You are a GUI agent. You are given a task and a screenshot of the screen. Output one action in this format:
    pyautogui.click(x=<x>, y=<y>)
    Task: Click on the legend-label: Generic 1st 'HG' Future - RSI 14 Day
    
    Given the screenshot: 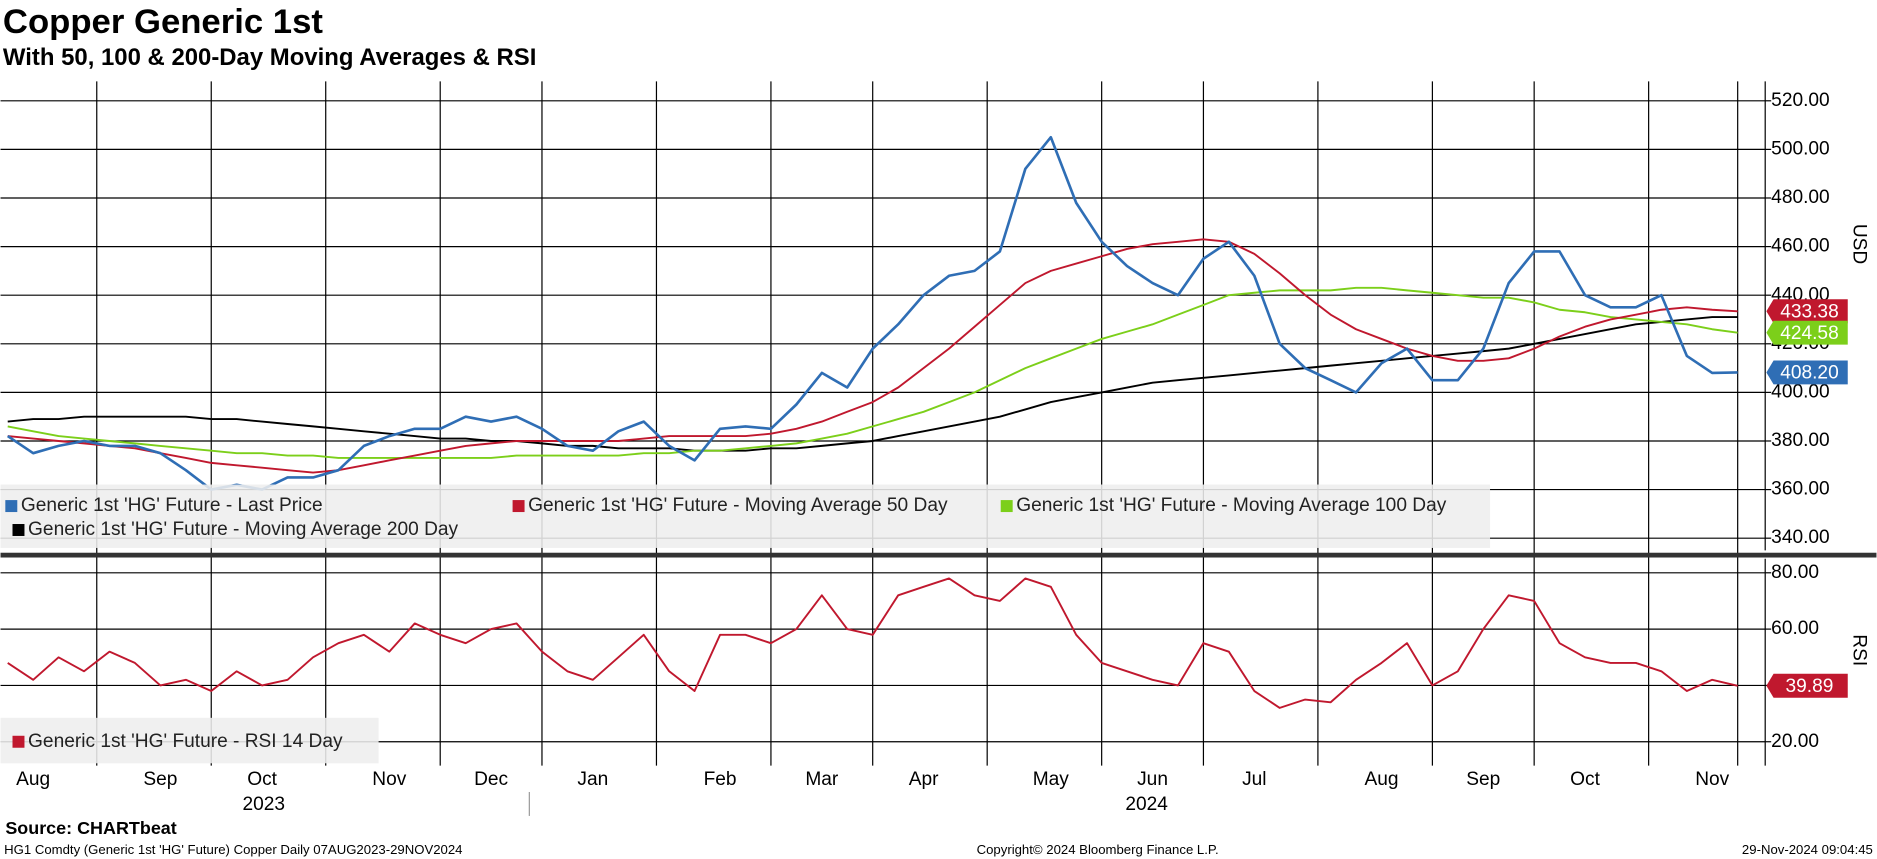 What is the action you would take?
    pyautogui.click(x=185, y=741)
    